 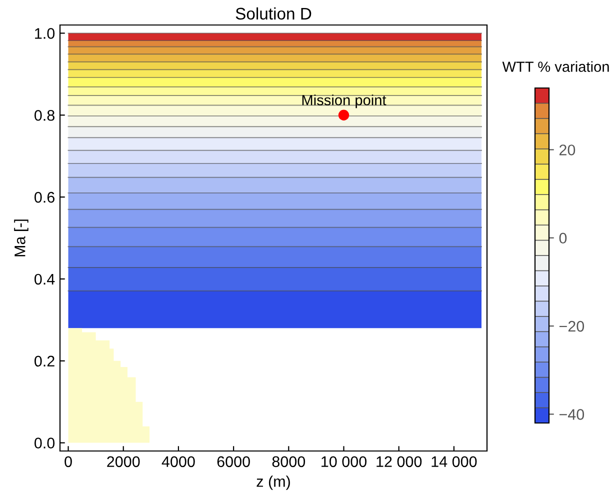 I want to click on x-tick-label: 14 000, so click(x=454, y=462).